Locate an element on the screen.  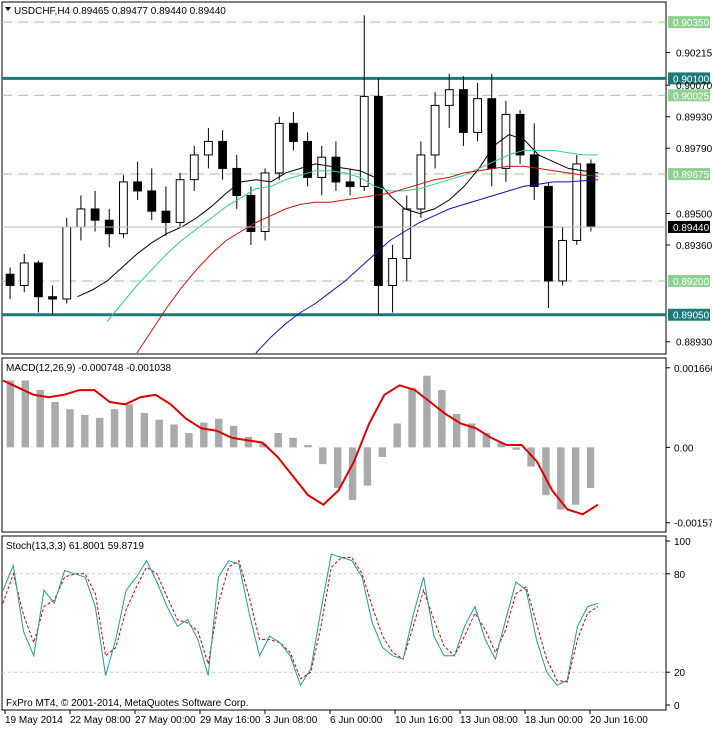
price-axis-label: 0.89930 is located at coordinates (694, 118).